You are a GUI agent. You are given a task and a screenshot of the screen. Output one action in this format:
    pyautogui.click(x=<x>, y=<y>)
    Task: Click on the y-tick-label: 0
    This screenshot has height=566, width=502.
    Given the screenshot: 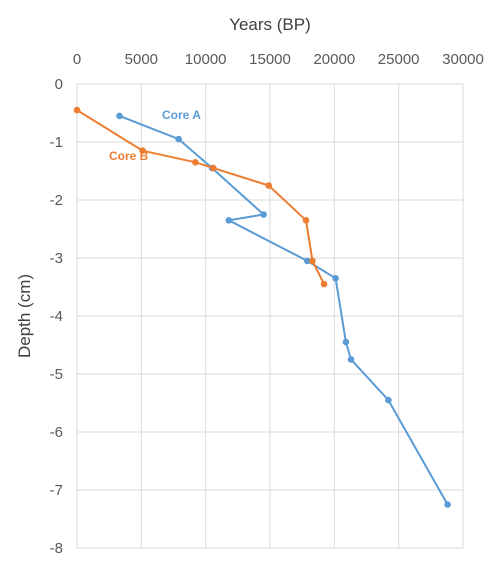 What is the action you would take?
    pyautogui.click(x=59, y=84)
    